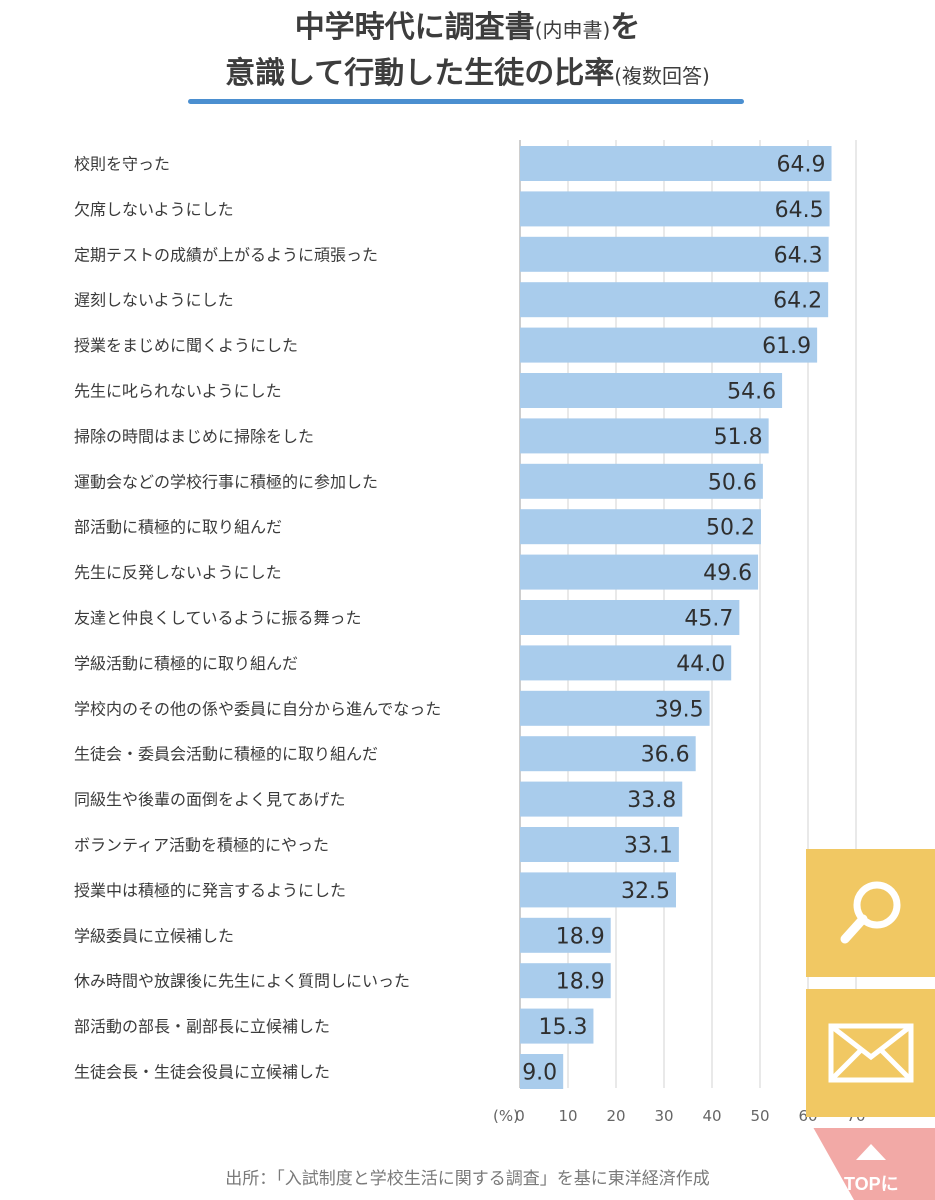 The height and width of the screenshot is (1200, 935). What do you see at coordinates (708, 619) in the screenshot?
I see `value-label: 45.7` at bounding box center [708, 619].